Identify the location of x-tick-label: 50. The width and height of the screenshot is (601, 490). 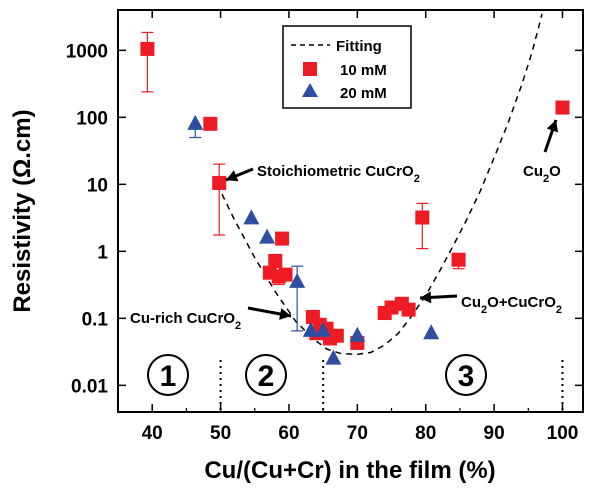
(220, 433).